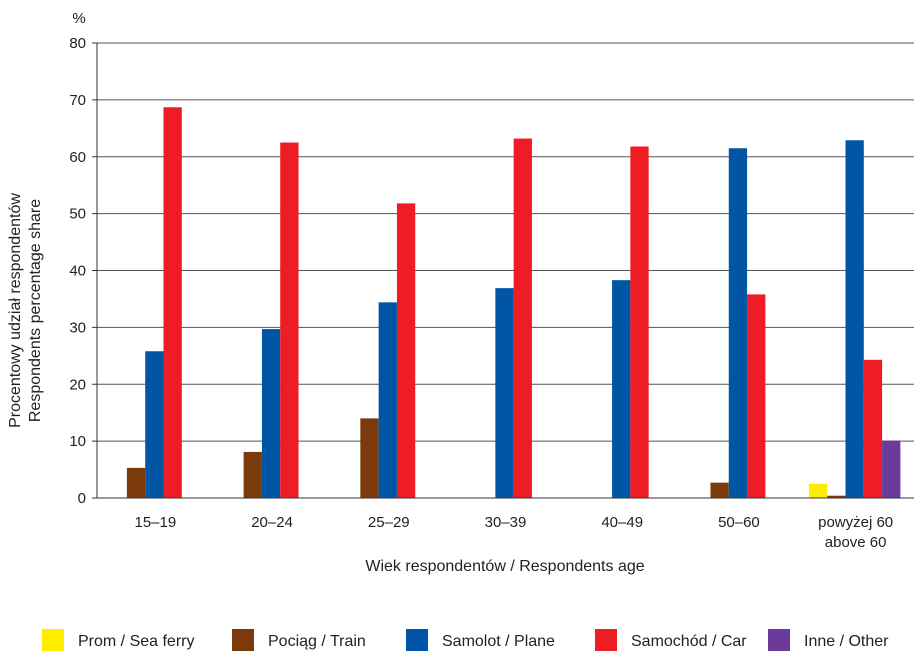 The image size is (919, 655). I want to click on y-tick-label: 40, so click(77, 271).